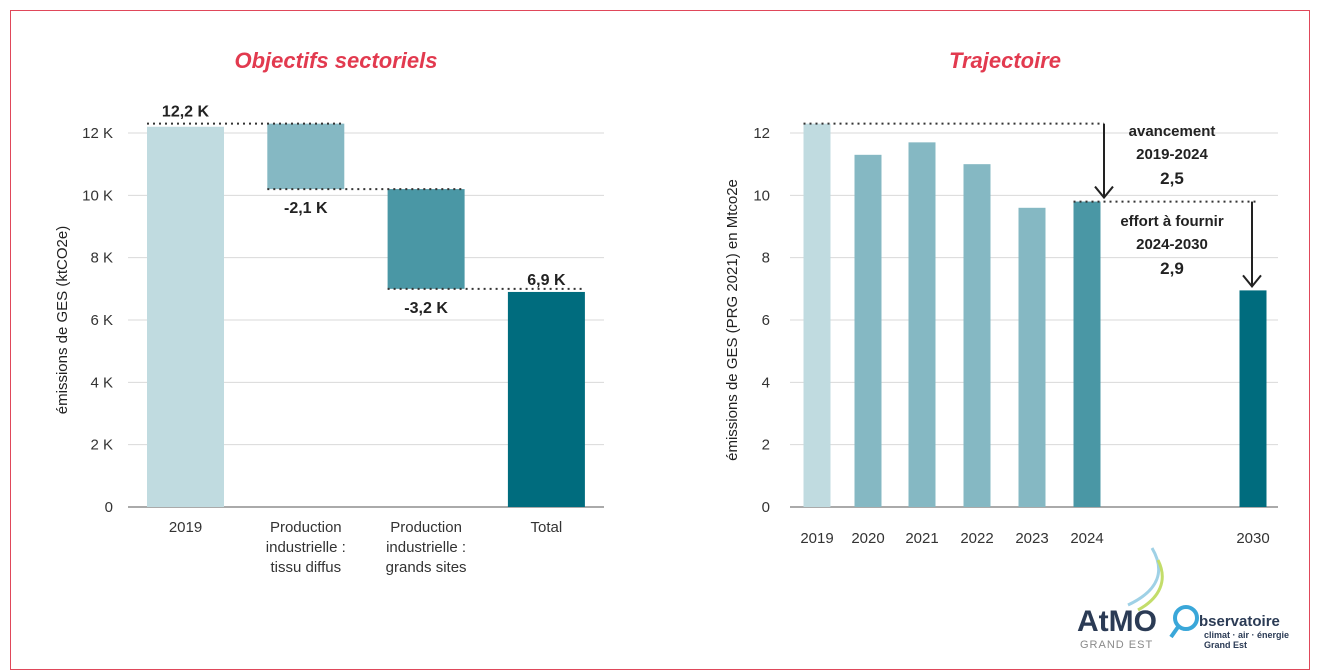 This screenshot has width=1322, height=670. Describe the element at coordinates (1172, 178) in the screenshot. I see `annotation-value: 2,5` at that location.